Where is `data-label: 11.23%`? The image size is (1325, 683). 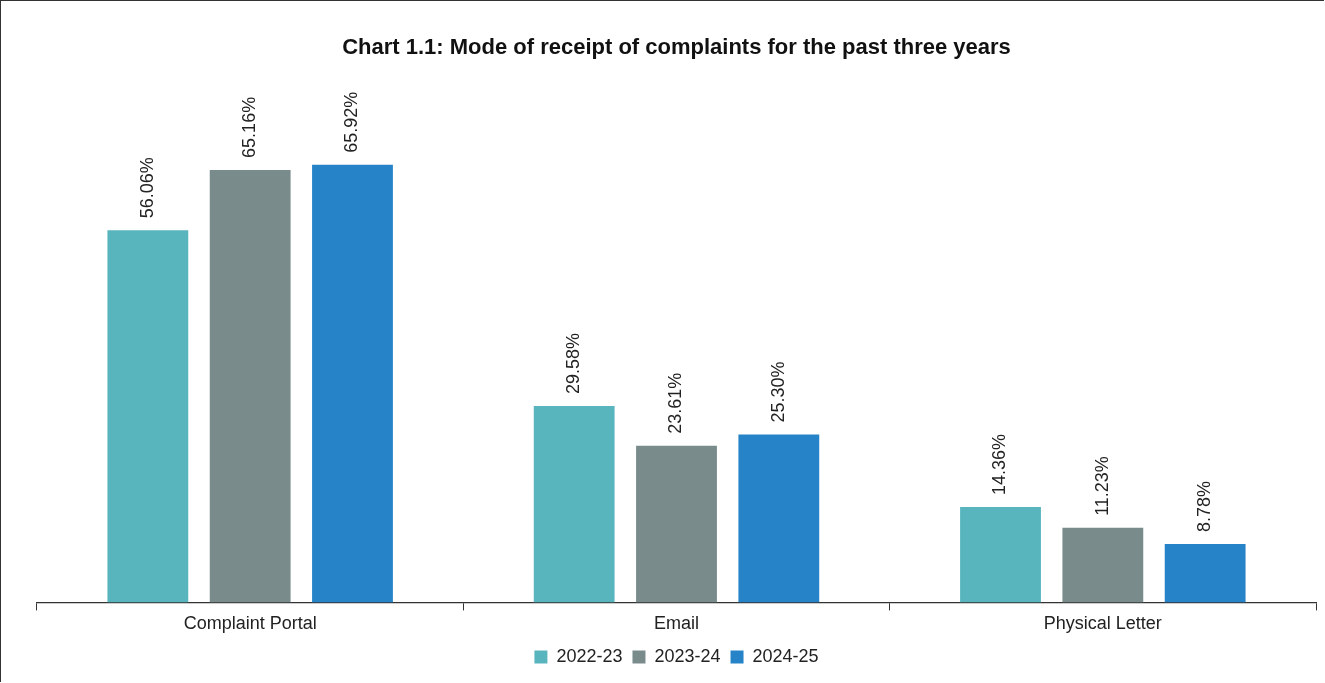 data-label: 11.23% is located at coordinates (1101, 486).